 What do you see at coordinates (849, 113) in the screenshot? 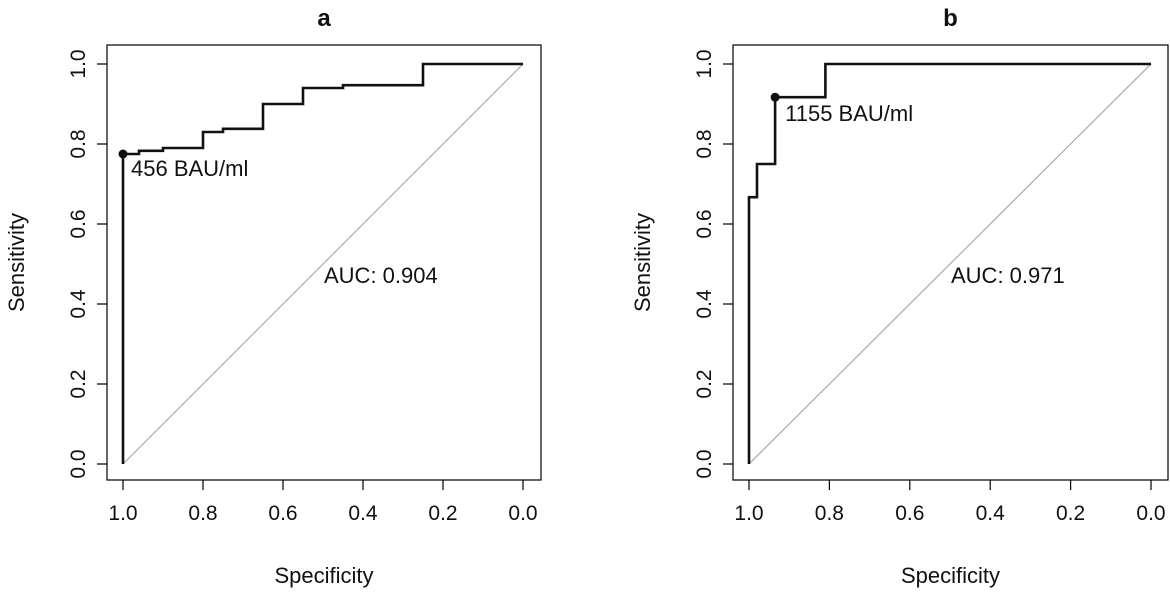
I see `threshold-label: 1155 BAU/ml` at bounding box center [849, 113].